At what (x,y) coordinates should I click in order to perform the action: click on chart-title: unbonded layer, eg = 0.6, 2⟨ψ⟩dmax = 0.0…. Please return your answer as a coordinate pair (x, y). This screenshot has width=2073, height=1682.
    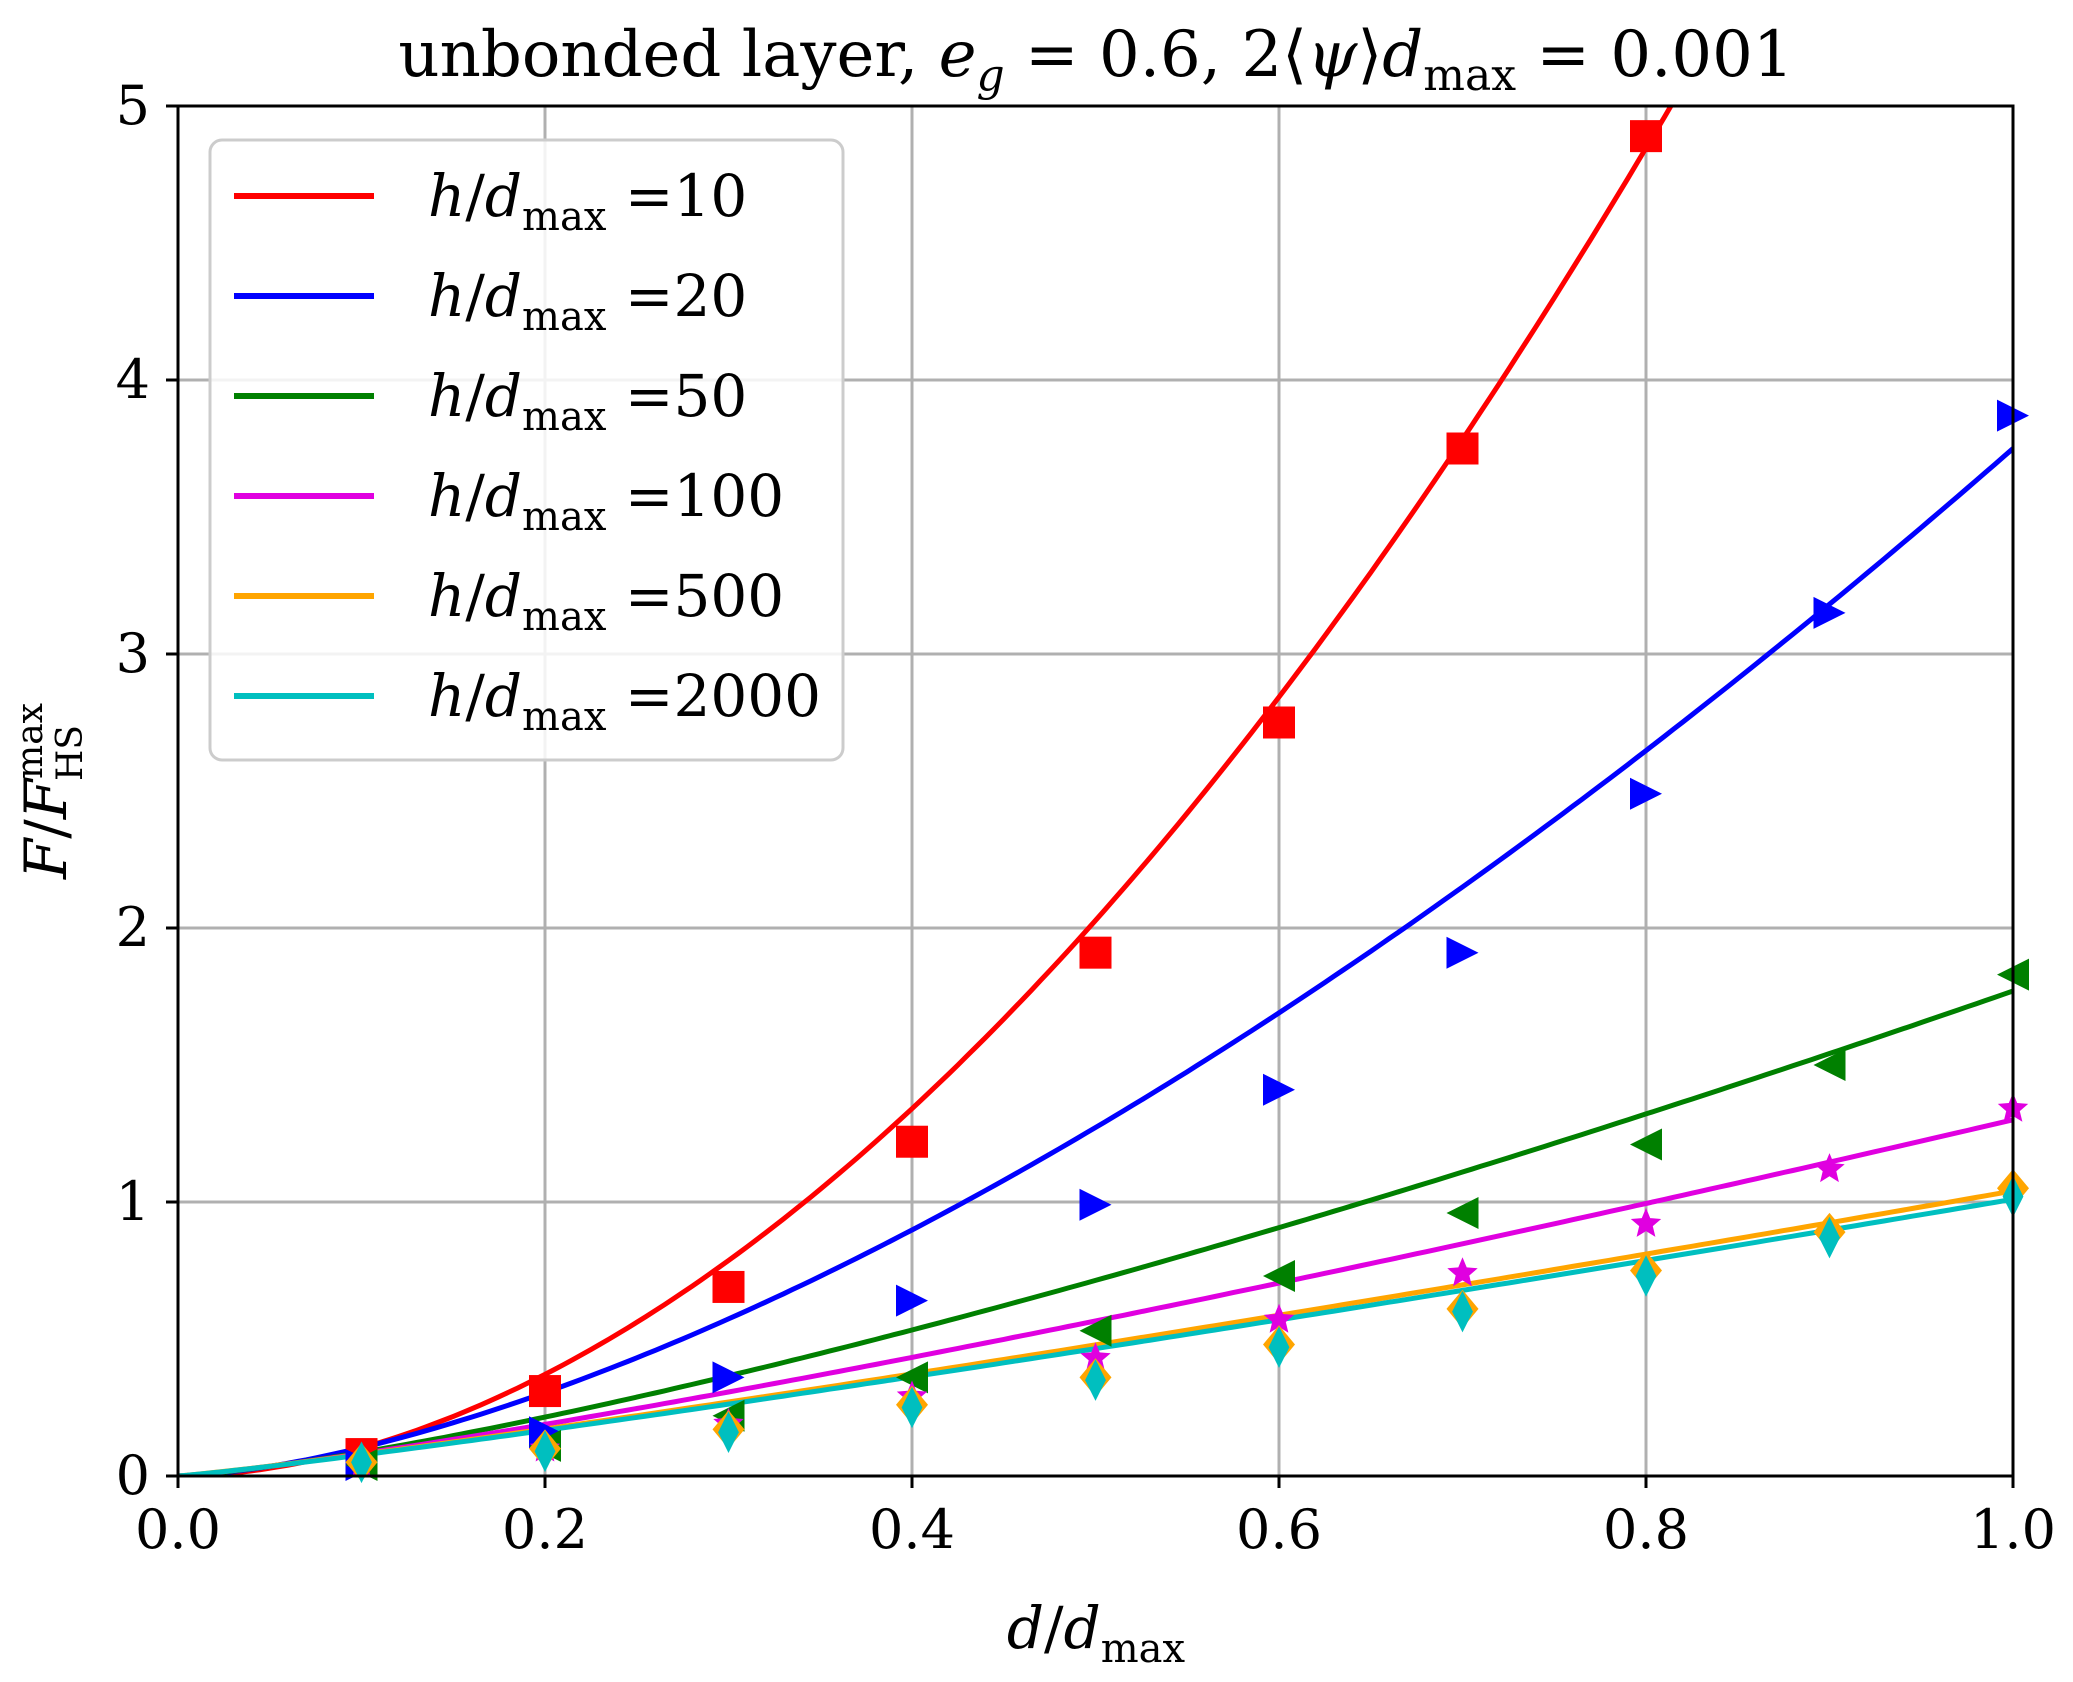
    Looking at the image, I should click on (1095, 59).